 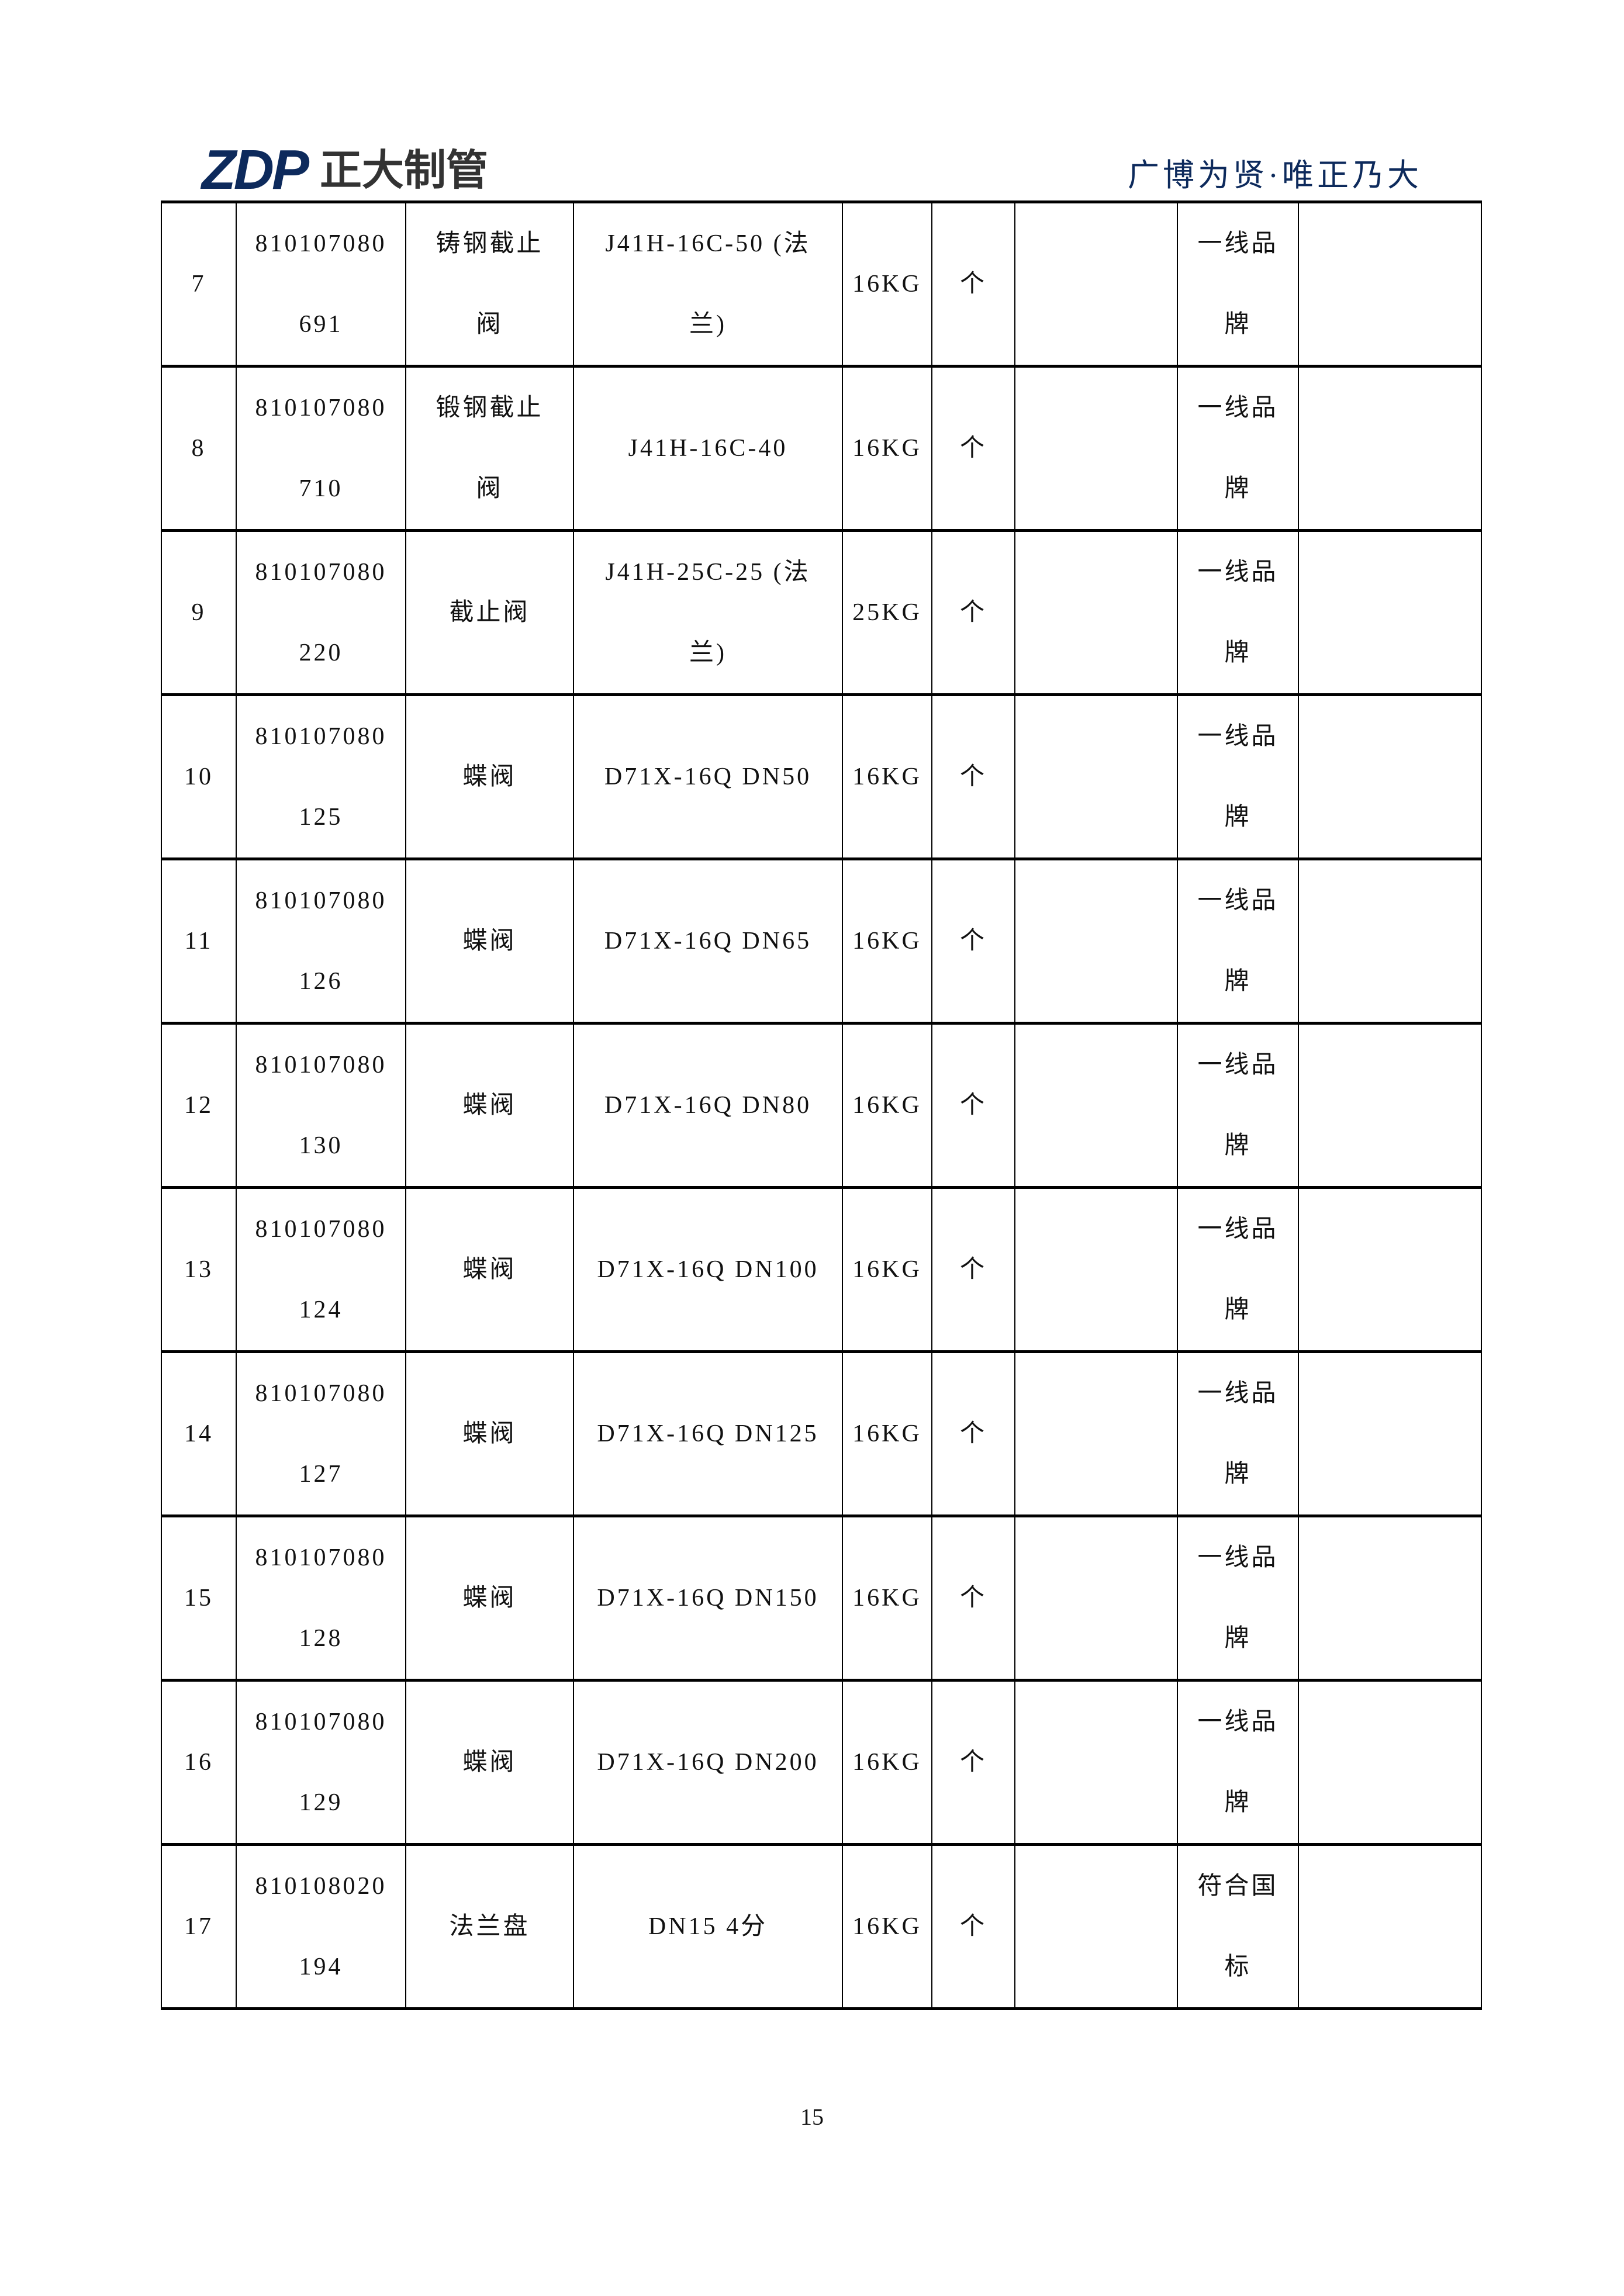 I want to click on material-code-text: 810107080691, so click(x=321, y=284).